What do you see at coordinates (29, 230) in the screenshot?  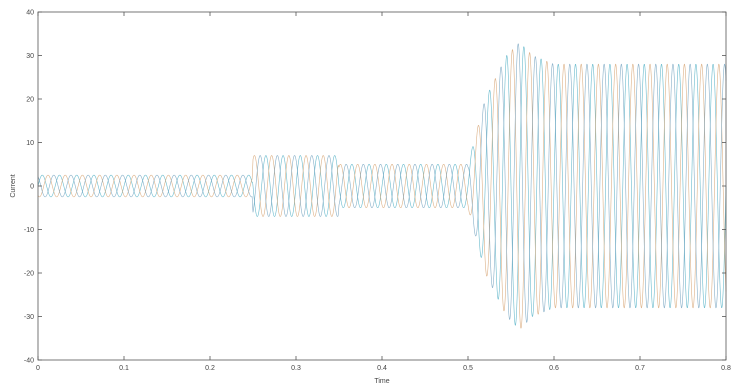 I see `y-tick-label: -10` at bounding box center [29, 230].